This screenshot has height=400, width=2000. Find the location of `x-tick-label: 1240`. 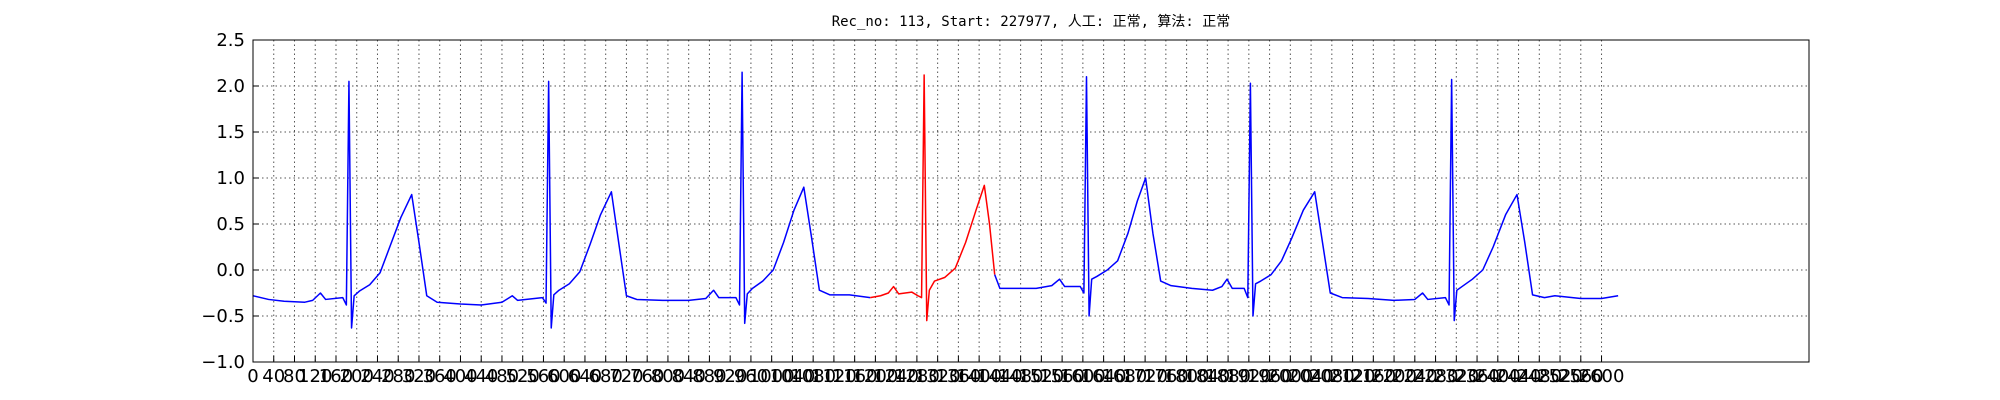

x-tick-label: 1240 is located at coordinates (896, 376).